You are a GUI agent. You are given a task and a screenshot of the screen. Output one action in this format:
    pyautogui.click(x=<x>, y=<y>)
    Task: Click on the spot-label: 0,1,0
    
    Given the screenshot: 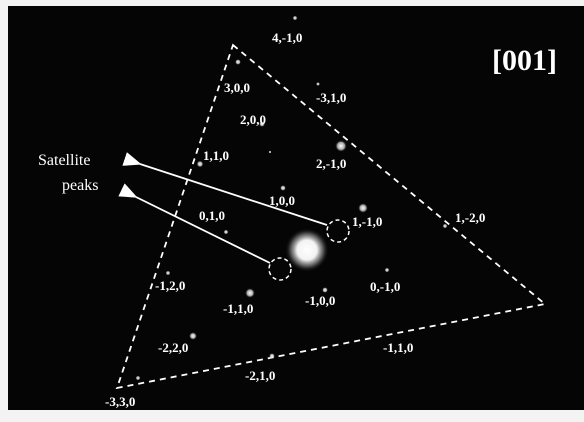 What is the action you would take?
    pyautogui.click(x=212, y=215)
    